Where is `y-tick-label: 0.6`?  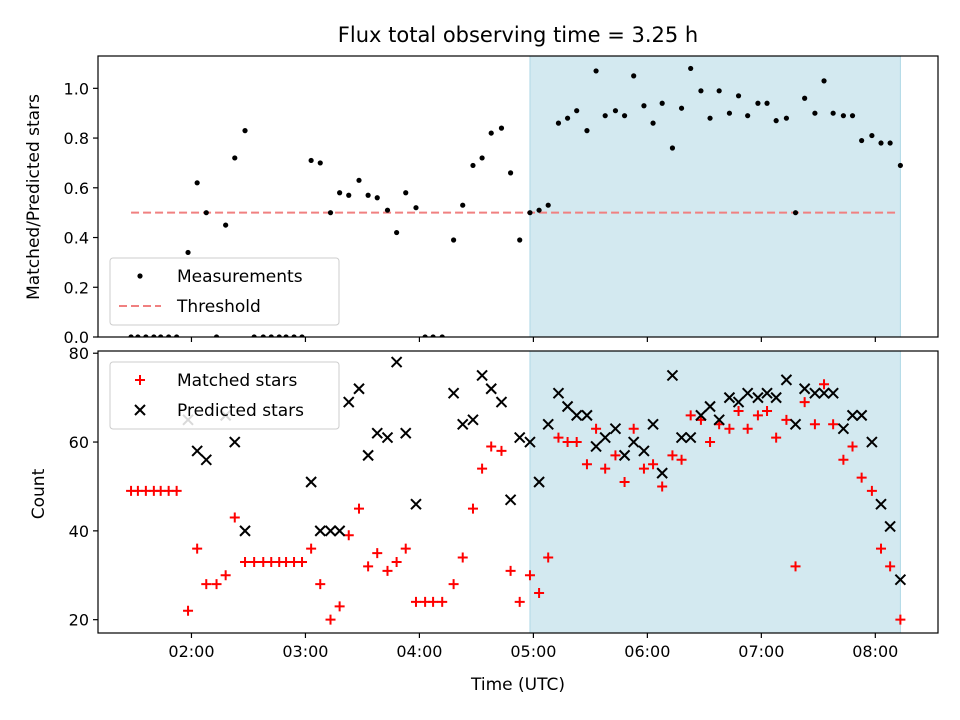 y-tick-label: 0.6 is located at coordinates (76, 188).